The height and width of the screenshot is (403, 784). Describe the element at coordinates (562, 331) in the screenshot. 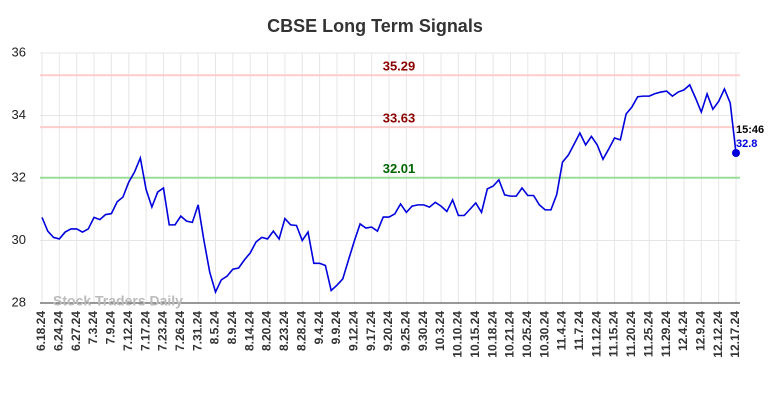

I see `x-tick-label: 11.4.24` at that location.